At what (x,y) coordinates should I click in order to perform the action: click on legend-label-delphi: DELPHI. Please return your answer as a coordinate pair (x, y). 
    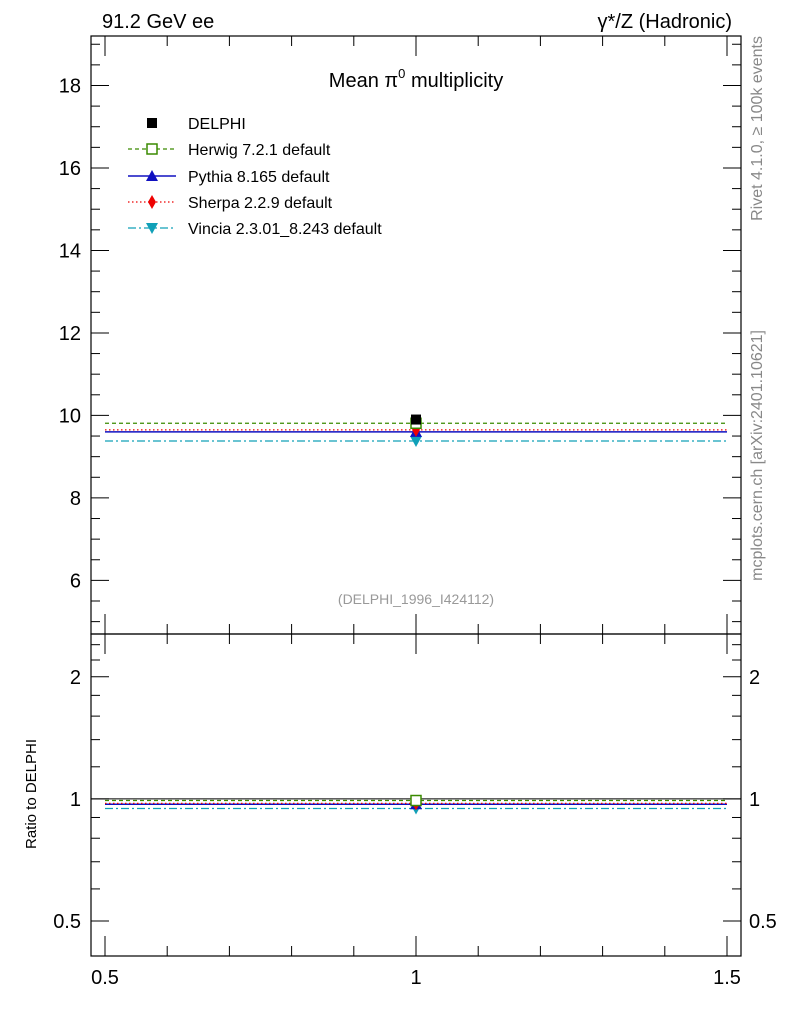
    Looking at the image, I should click on (217, 124).